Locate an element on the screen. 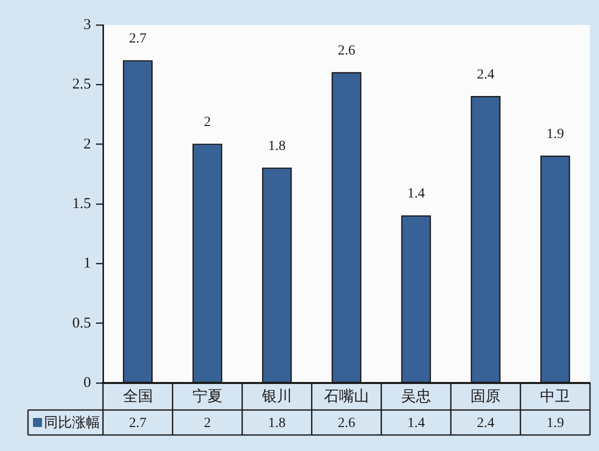 The height and width of the screenshot is (451, 599). x-tick-label: 宁夏 is located at coordinates (207, 396).